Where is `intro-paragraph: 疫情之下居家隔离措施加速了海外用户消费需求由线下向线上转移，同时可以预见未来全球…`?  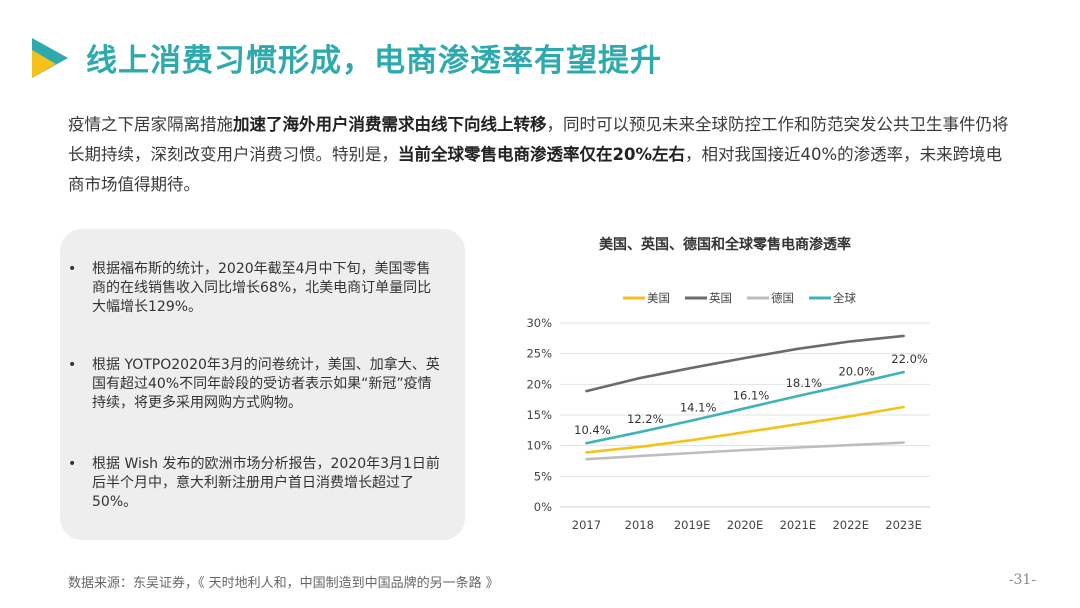 intro-paragraph: 疫情之下居家隔离措施加速了海外用户消费需求由线下向线上转移，同时可以预见未来全球… is located at coordinates (543, 155).